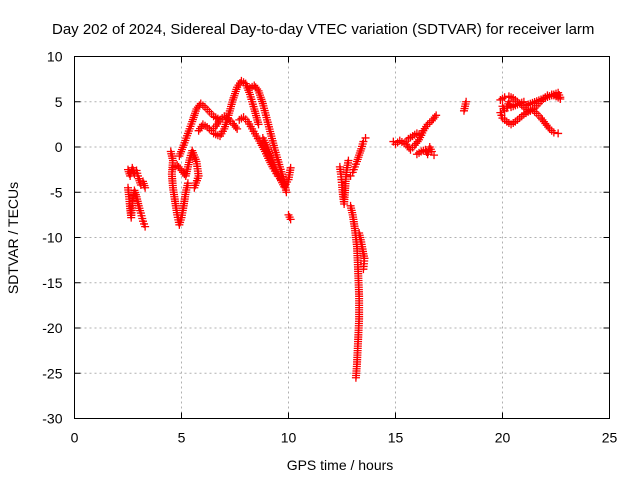 Image resolution: width=640 pixels, height=480 pixels. What do you see at coordinates (59, 147) in the screenshot?
I see `y-tick-label: 0` at bounding box center [59, 147].